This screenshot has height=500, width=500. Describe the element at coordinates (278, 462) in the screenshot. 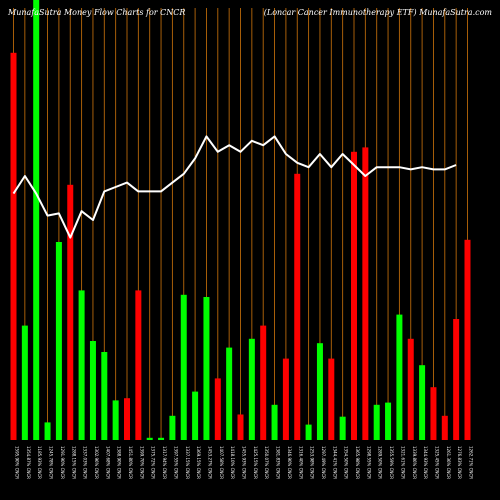

I see `tick-label-24: 1381.83% CNCR` at that location.